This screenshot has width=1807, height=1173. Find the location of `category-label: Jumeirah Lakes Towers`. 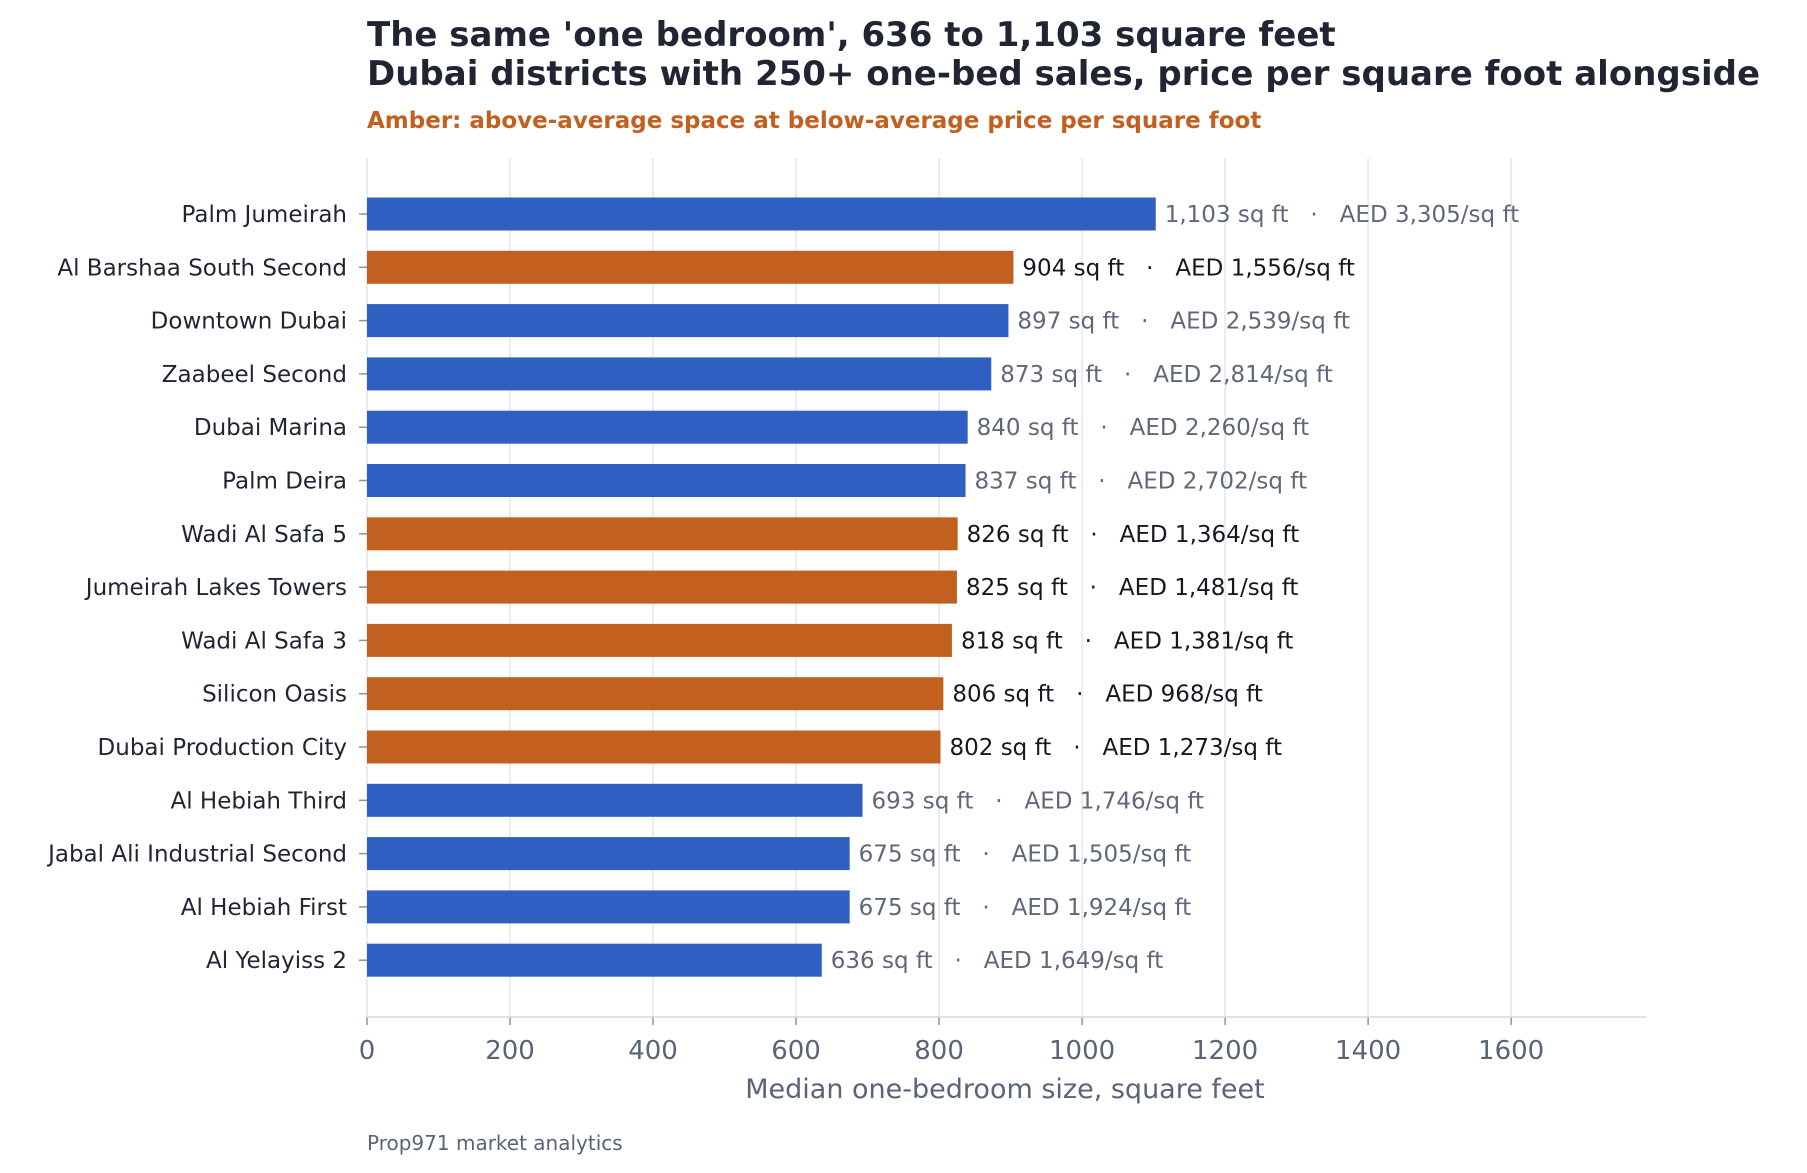

category-label: Jumeirah Lakes Towers is located at coordinates (215, 588).